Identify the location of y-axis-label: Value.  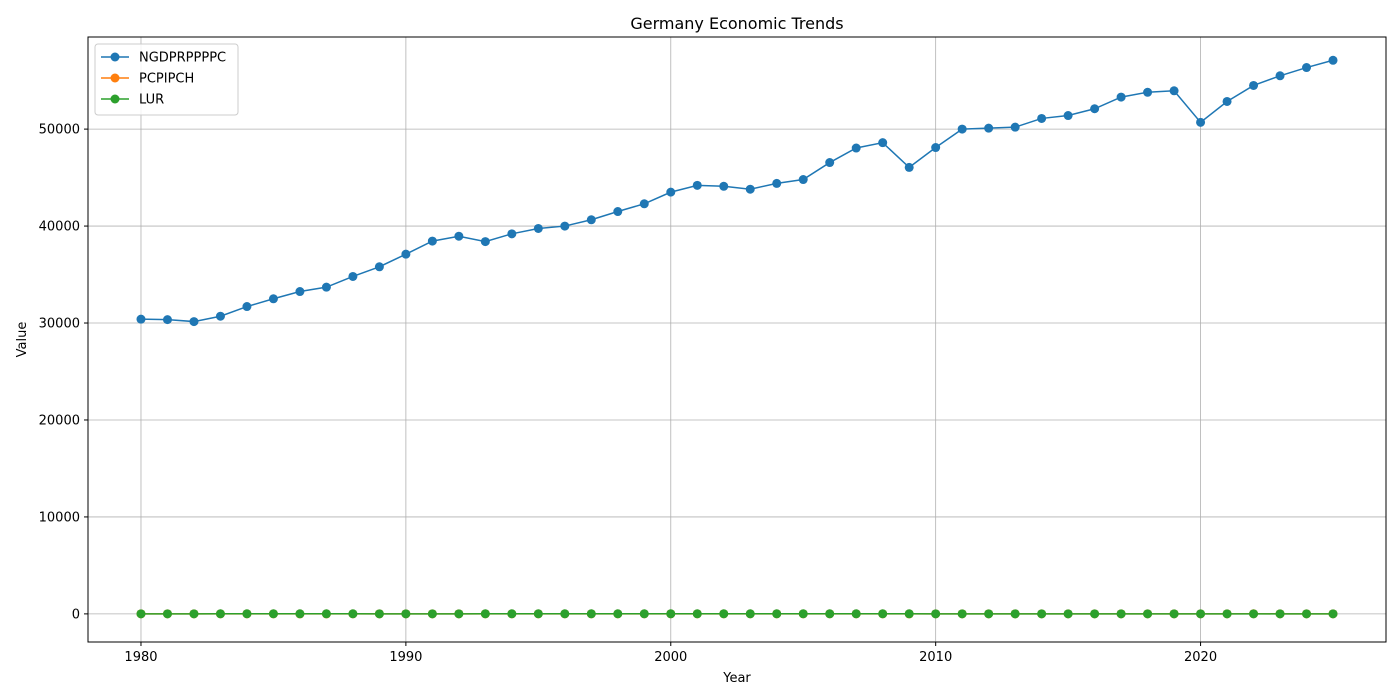
(22, 340).